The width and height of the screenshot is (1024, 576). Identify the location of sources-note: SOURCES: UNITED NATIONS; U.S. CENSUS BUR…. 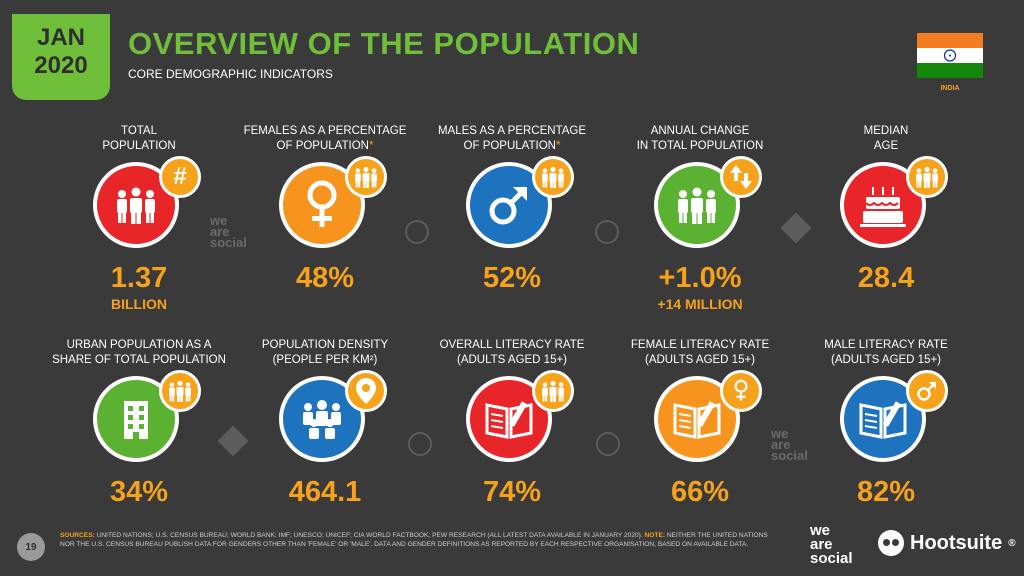
(420, 540).